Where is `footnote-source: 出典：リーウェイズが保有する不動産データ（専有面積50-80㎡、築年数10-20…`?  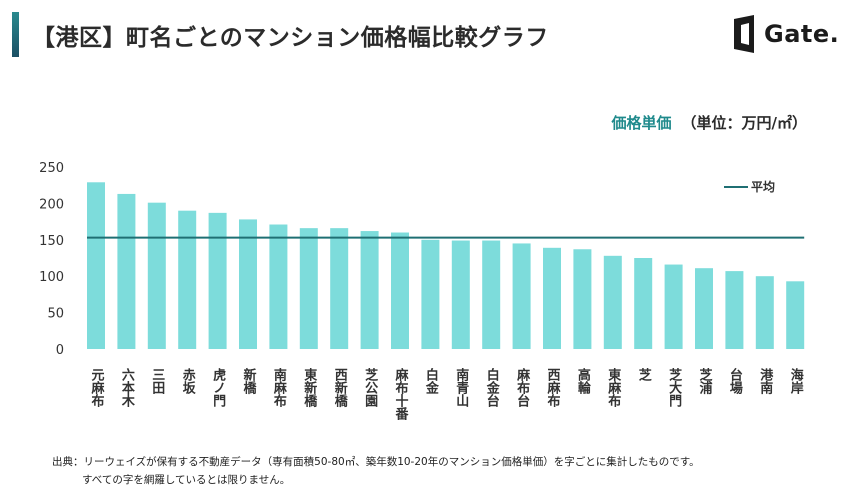
footnote-source: 出典：リーウェイズが保有する不動産データ（専有面積50-80㎡、築年数10-20… is located at coordinates (376, 462).